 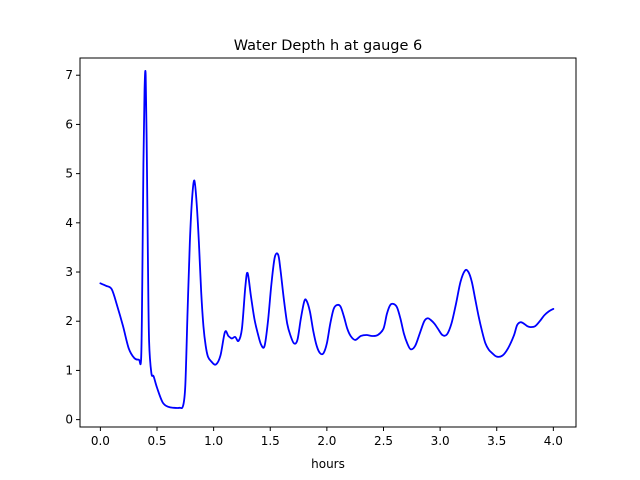 I want to click on y-tick-label: 3, so click(x=69, y=272).